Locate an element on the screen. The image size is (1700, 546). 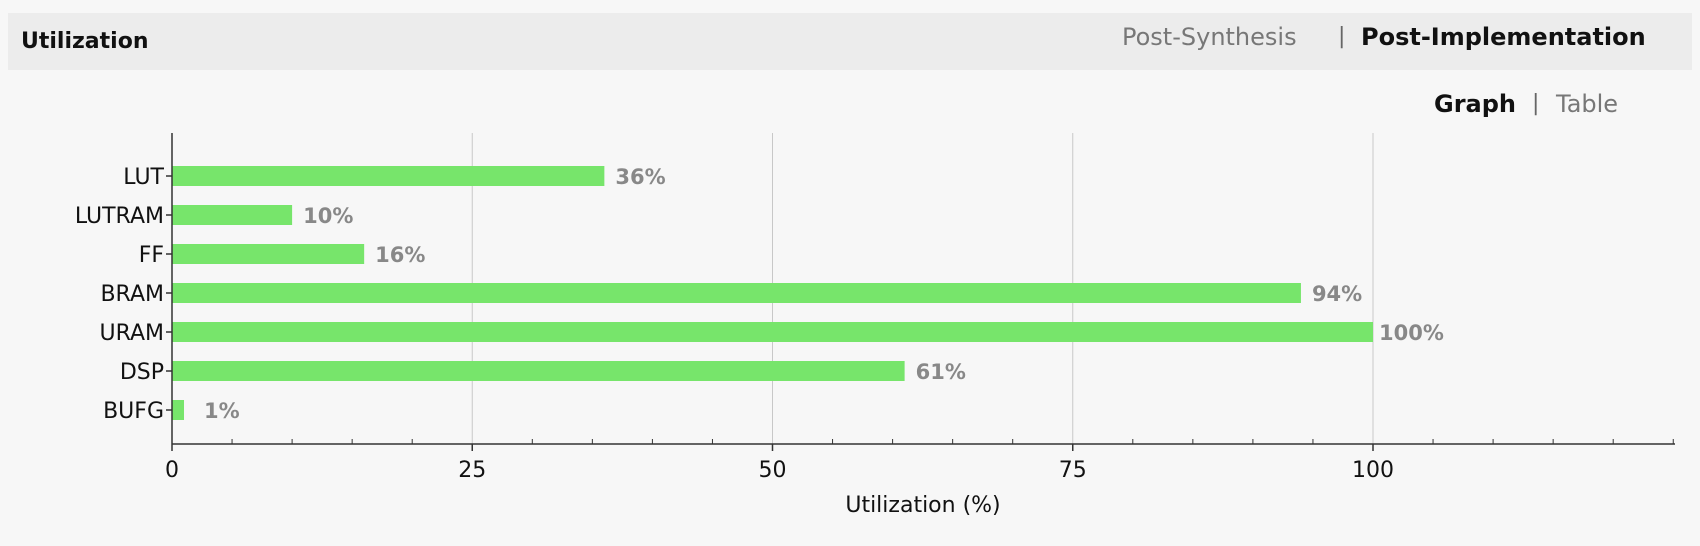
data-label: 94% is located at coordinates (1337, 294).